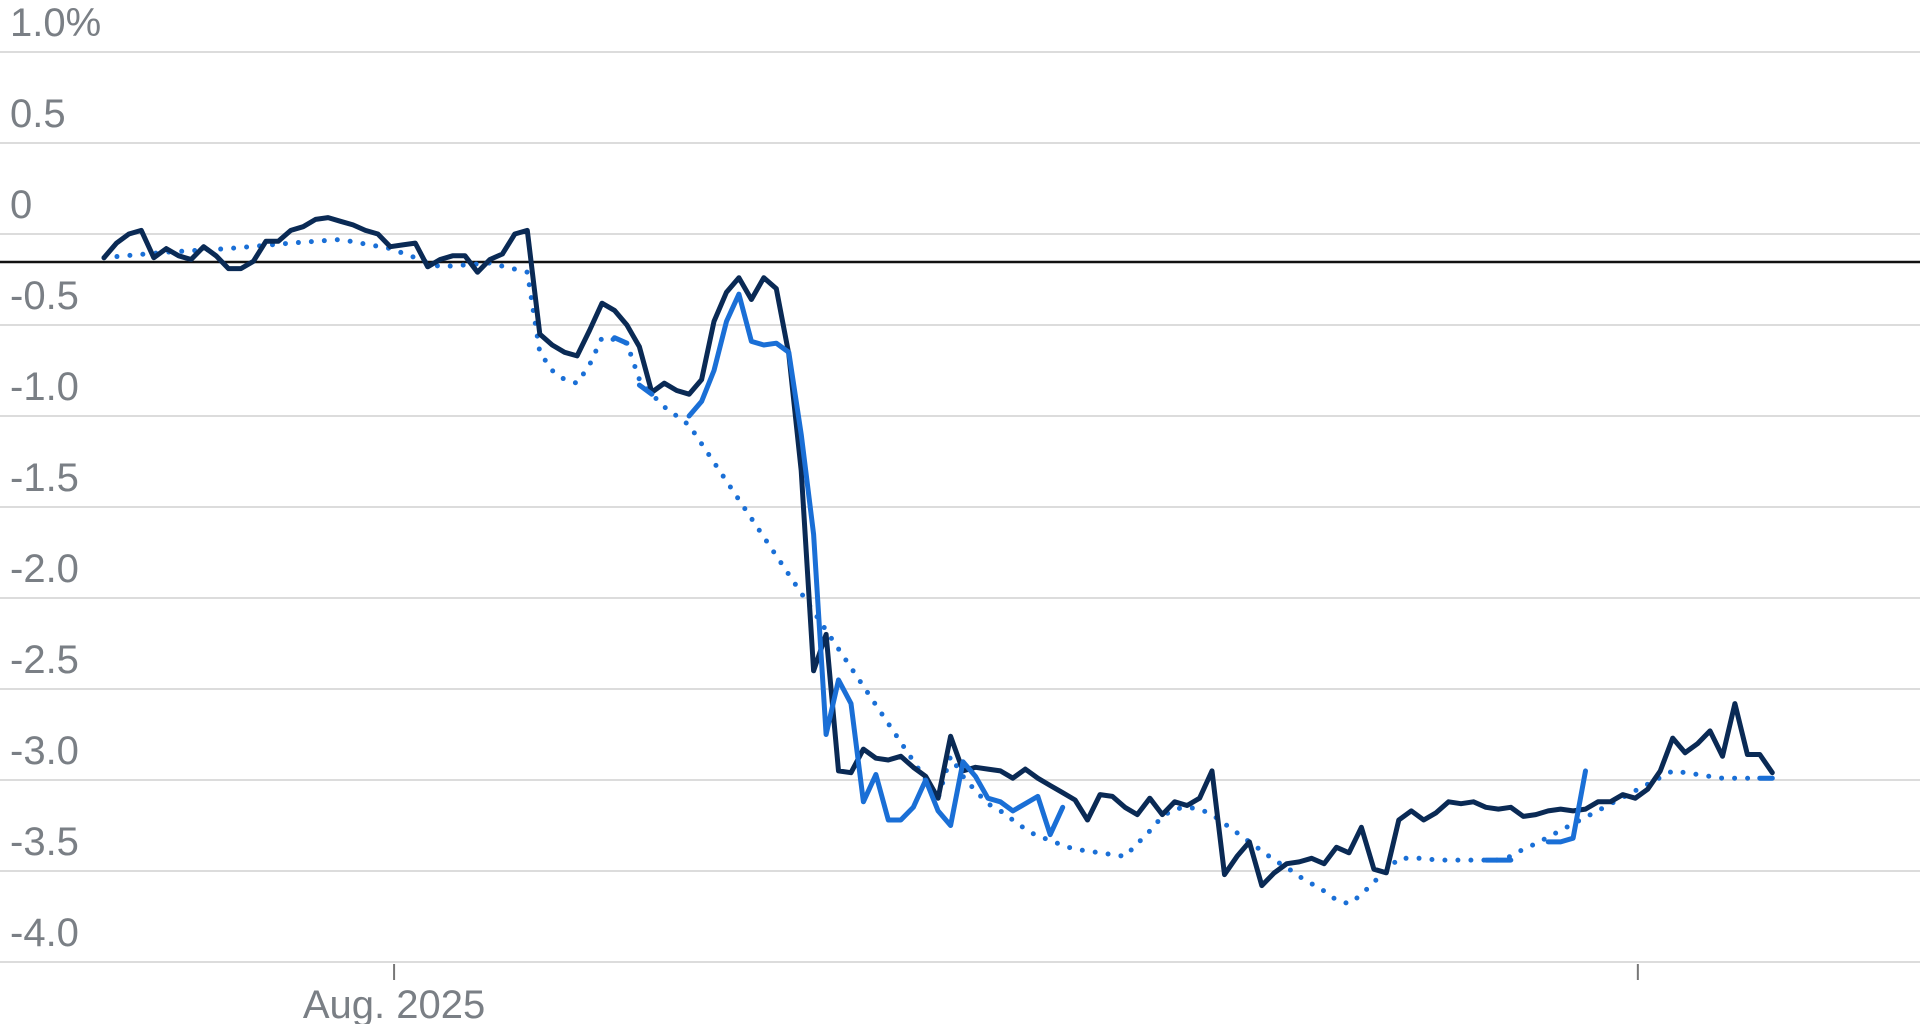 The height and width of the screenshot is (1029, 1920). What do you see at coordinates (44, 478) in the screenshot?
I see `y-tick-label: -1.5` at bounding box center [44, 478].